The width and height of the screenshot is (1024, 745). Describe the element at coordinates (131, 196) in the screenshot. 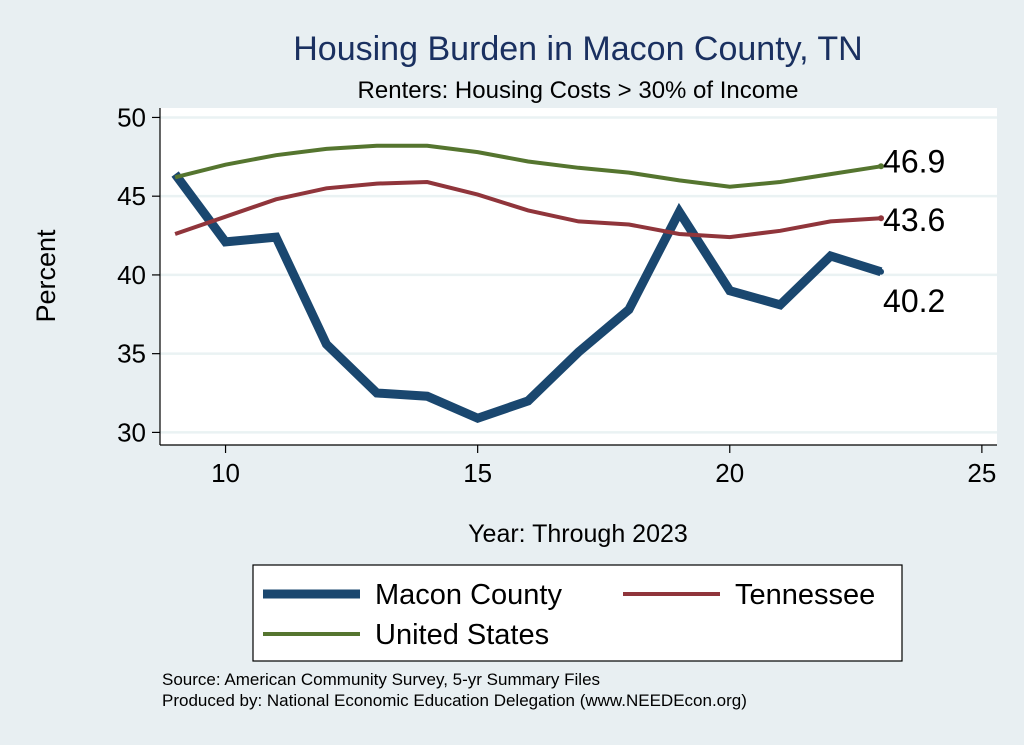

I see `y-tick-label: 45` at that location.